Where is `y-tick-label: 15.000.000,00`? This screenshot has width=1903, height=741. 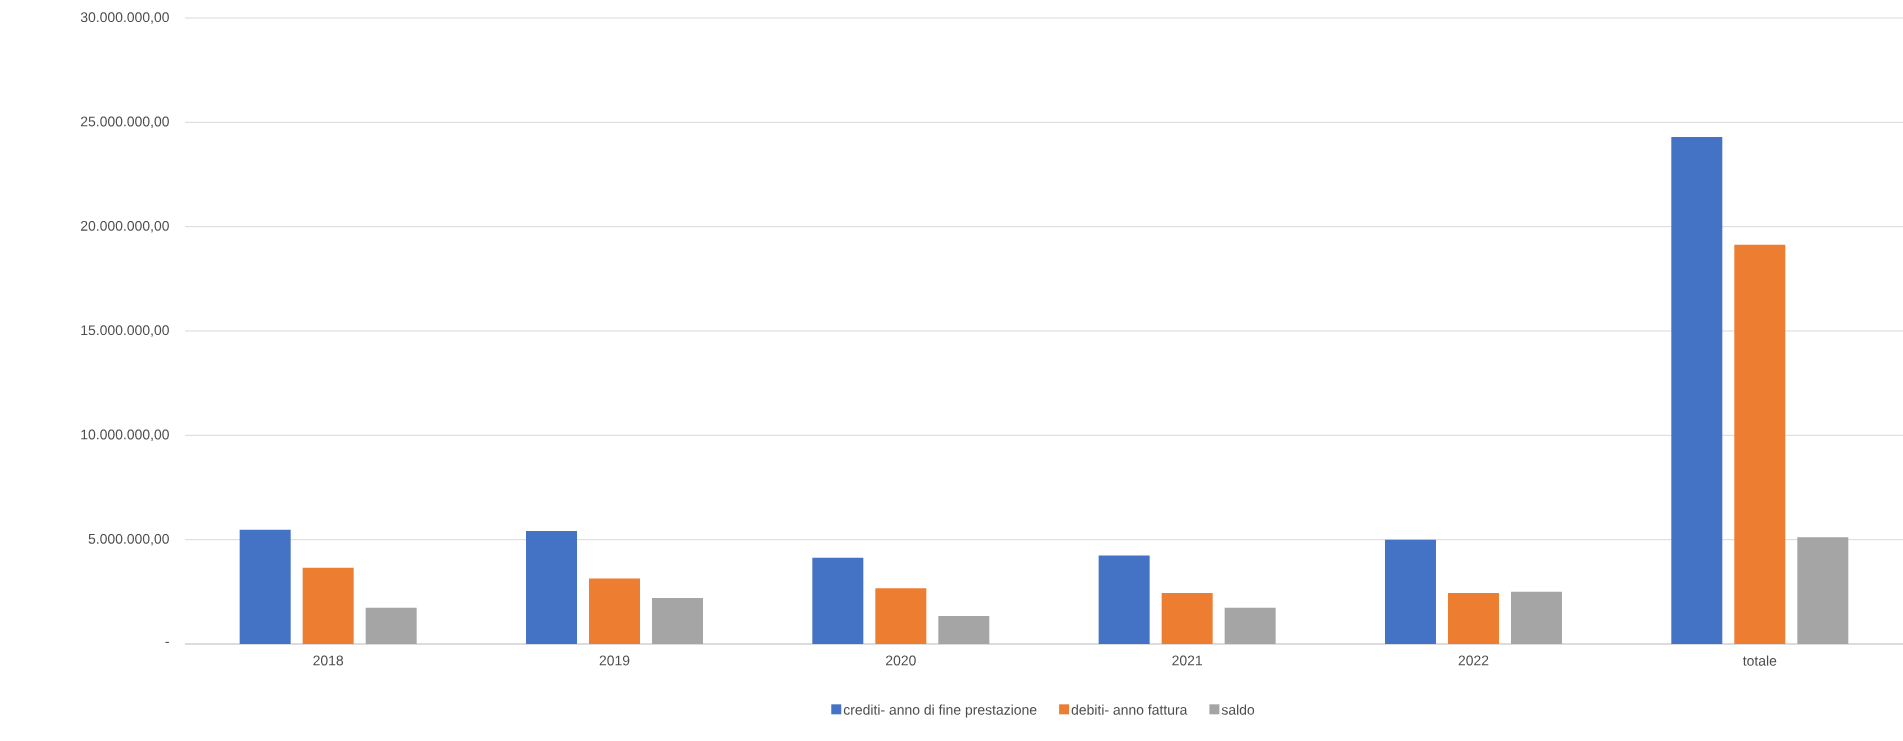
y-tick-label: 15.000.000,00 is located at coordinates (125, 331).